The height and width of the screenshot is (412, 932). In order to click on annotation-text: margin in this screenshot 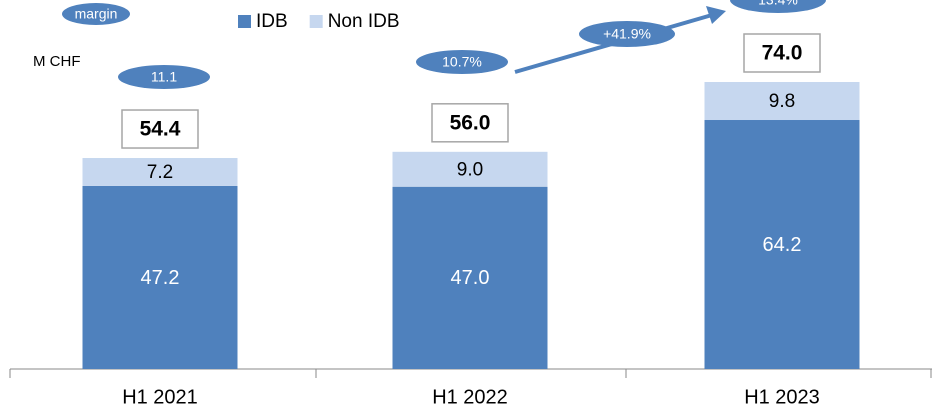, I will do `click(96, 14)`.